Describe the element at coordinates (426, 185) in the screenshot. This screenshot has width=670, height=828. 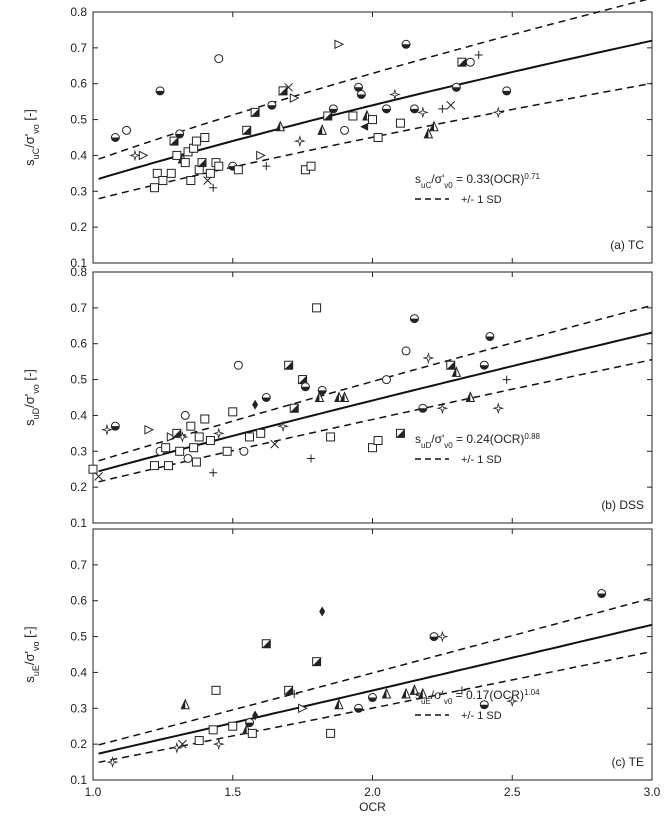
I see `equation-part: uC` at that location.